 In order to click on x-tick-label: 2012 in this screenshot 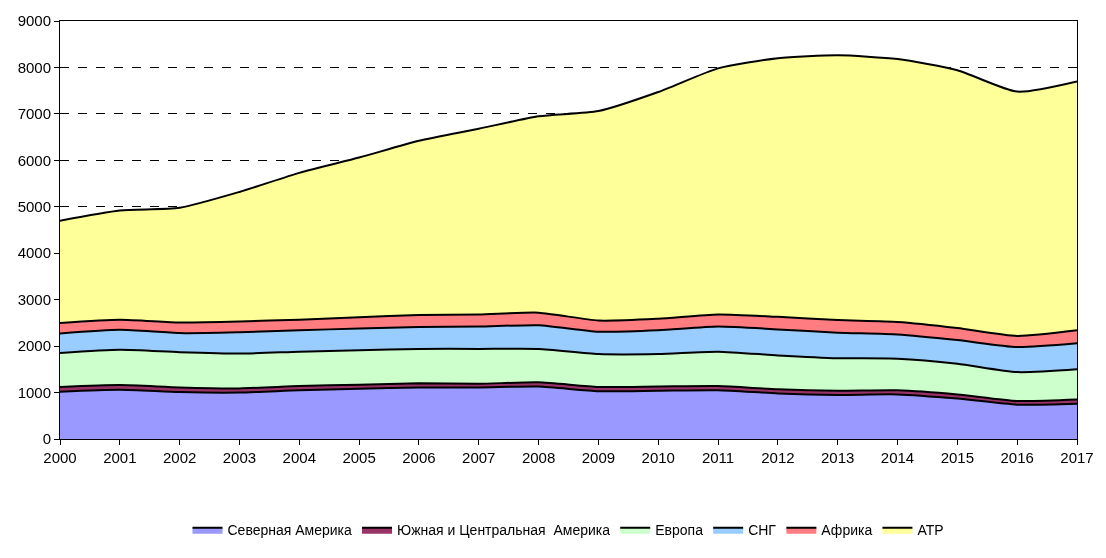, I will do `click(778, 457)`.